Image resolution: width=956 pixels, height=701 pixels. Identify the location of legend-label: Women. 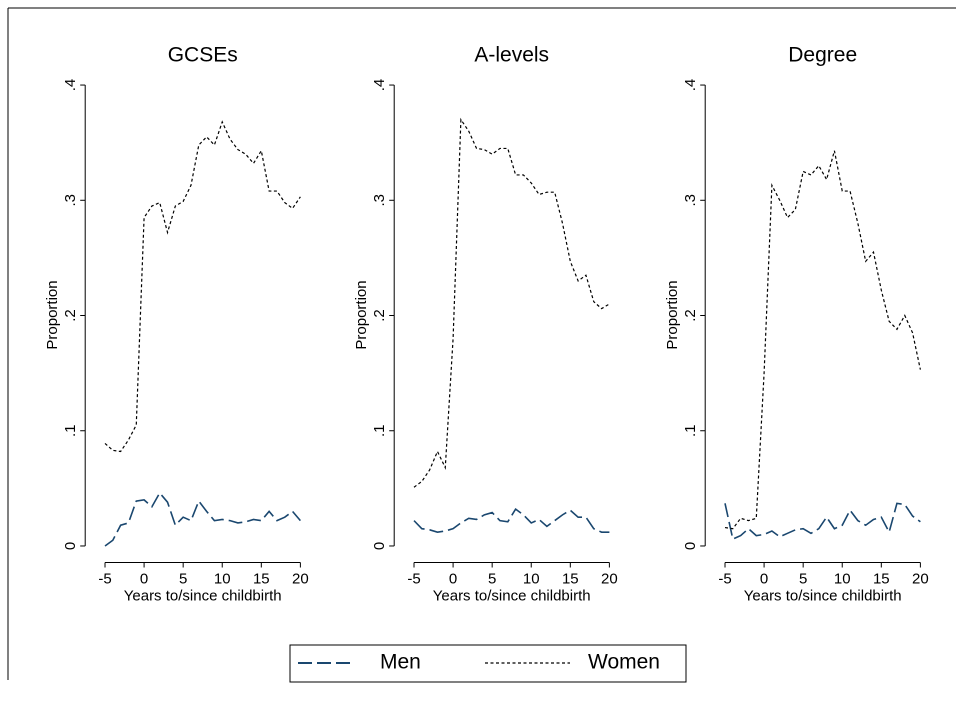
(624, 662).